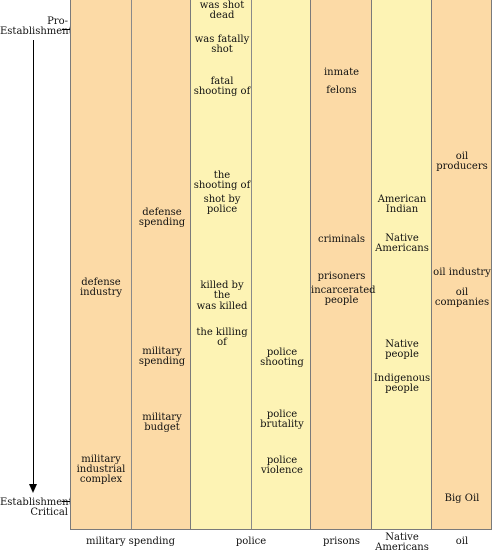  What do you see at coordinates (222, 180) in the screenshot?
I see `term-the-shooting-of: the shooting of` at bounding box center [222, 180].